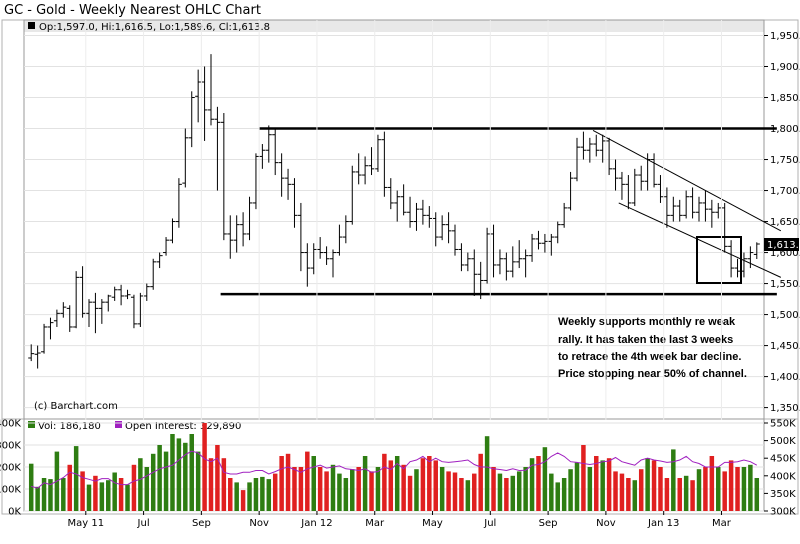 This screenshot has width=800, height=544. I want to click on price-tick-label: 1,900.0, so click(785, 67).